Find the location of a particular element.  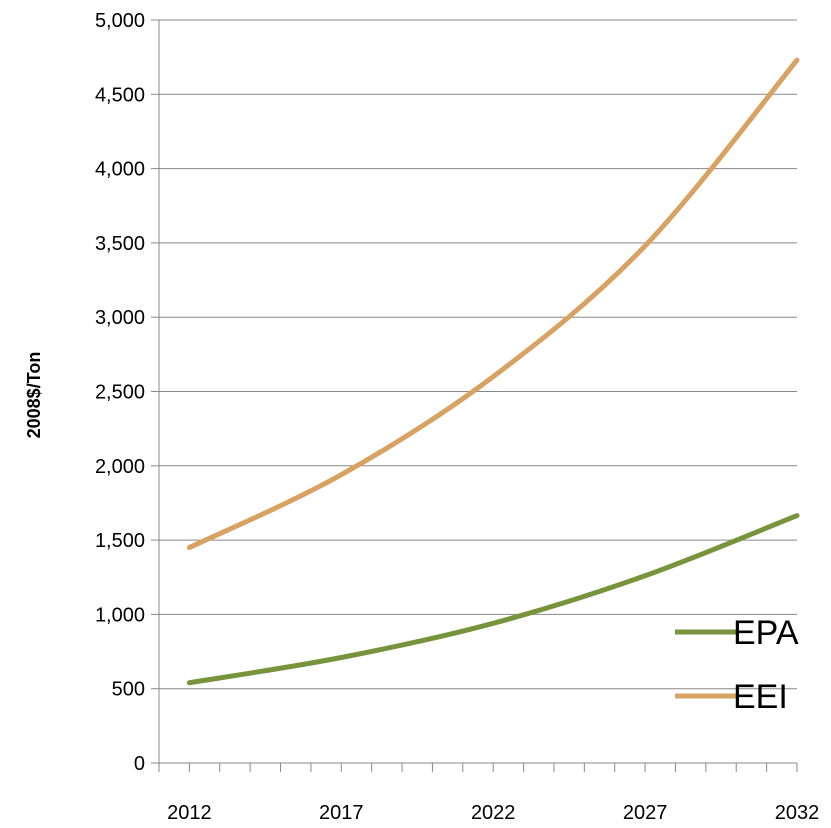

legend-label-epa: EPA is located at coordinates (766, 633).